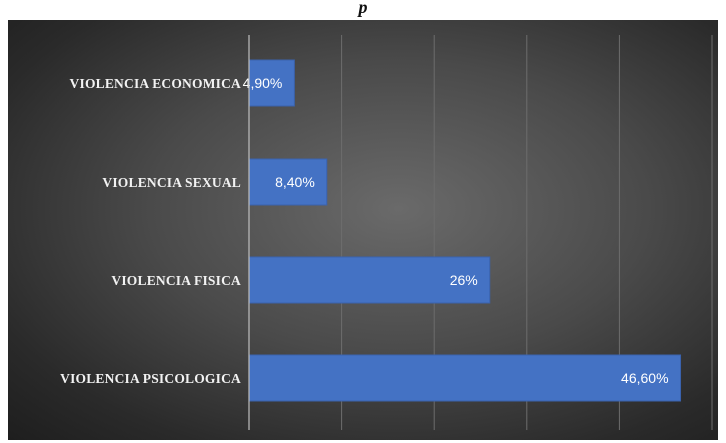 The image size is (726, 443). Describe the element at coordinates (150, 378) in the screenshot. I see `category-label: VIOLENCIA PSICOLOGICA` at that location.